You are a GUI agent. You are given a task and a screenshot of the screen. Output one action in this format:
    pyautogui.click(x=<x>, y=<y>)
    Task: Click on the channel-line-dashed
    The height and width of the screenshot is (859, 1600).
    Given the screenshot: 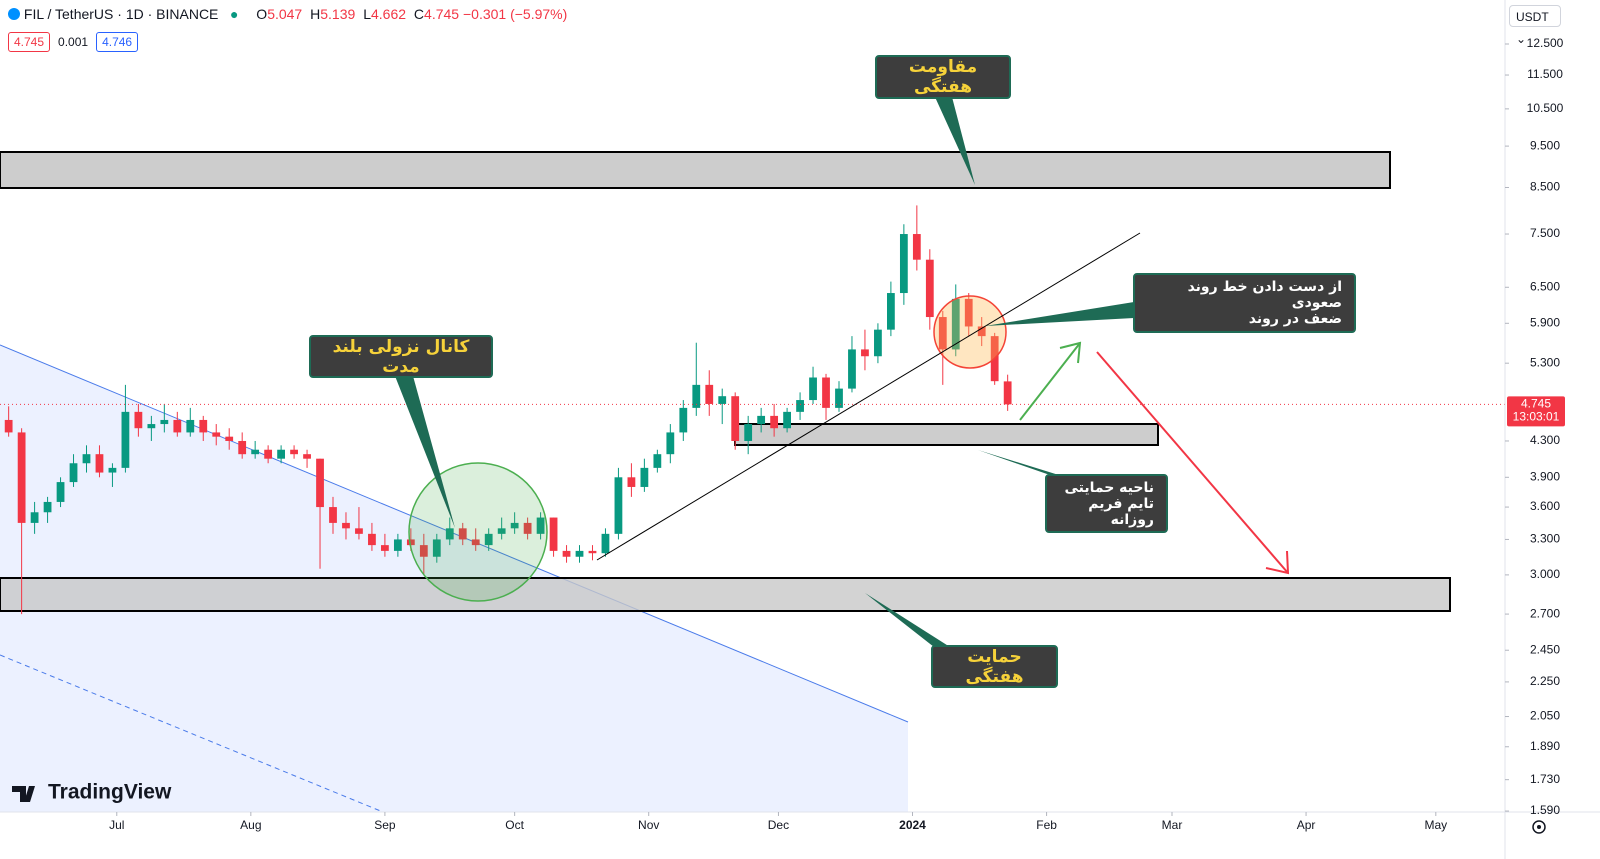 What is the action you would take?
    pyautogui.click(x=192, y=733)
    